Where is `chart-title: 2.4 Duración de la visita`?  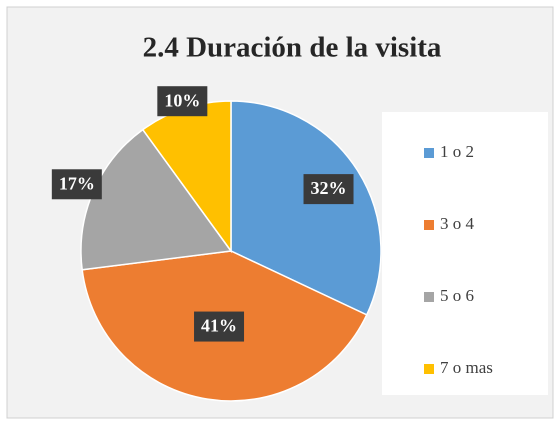
chart-title: 2.4 Duración de la visita is located at coordinates (292, 48).